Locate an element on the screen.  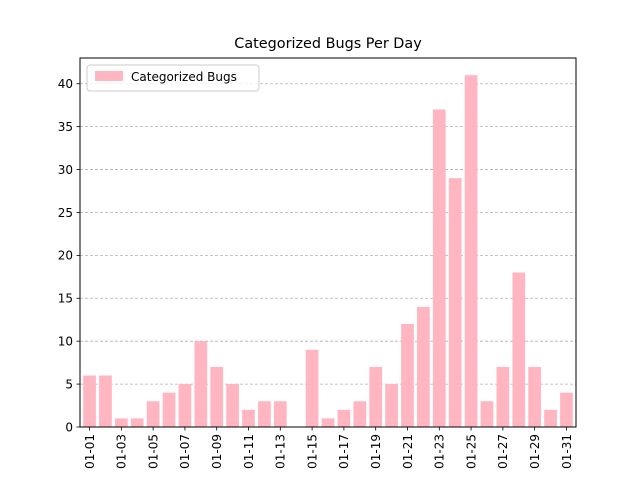
x-tick-label: 01-01 is located at coordinates (90, 451).